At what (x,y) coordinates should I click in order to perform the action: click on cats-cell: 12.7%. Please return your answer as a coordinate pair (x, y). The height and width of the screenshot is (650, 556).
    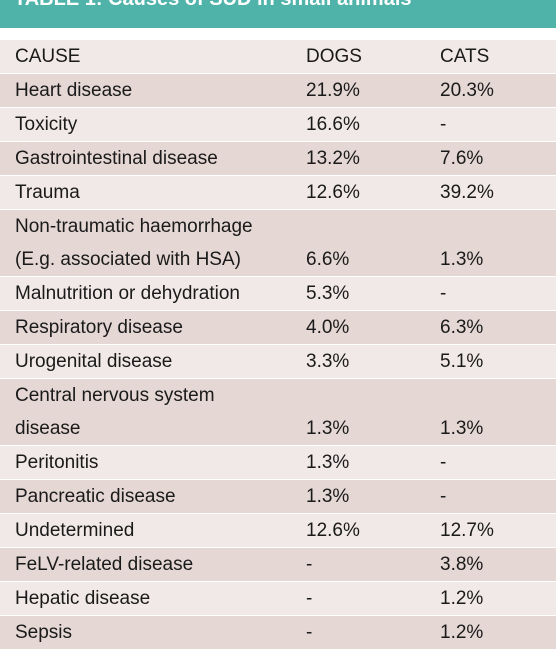
    Looking at the image, I should click on (467, 530).